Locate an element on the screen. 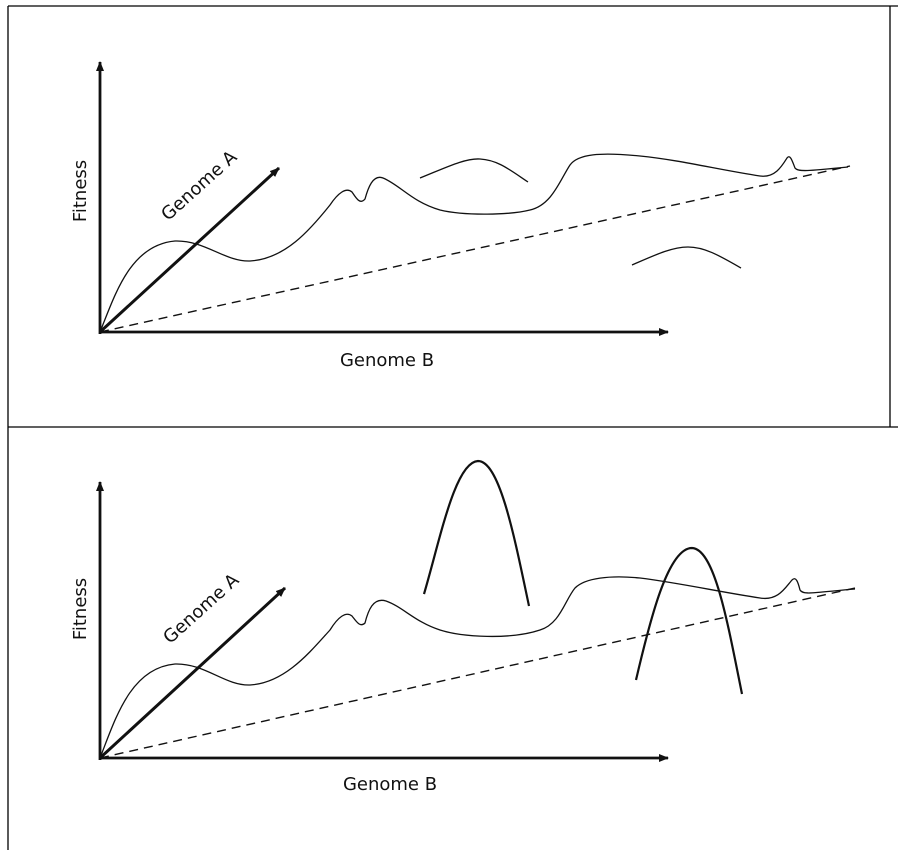 The image size is (898, 850). tall-fitness-peak-left is located at coordinates (476, 533).